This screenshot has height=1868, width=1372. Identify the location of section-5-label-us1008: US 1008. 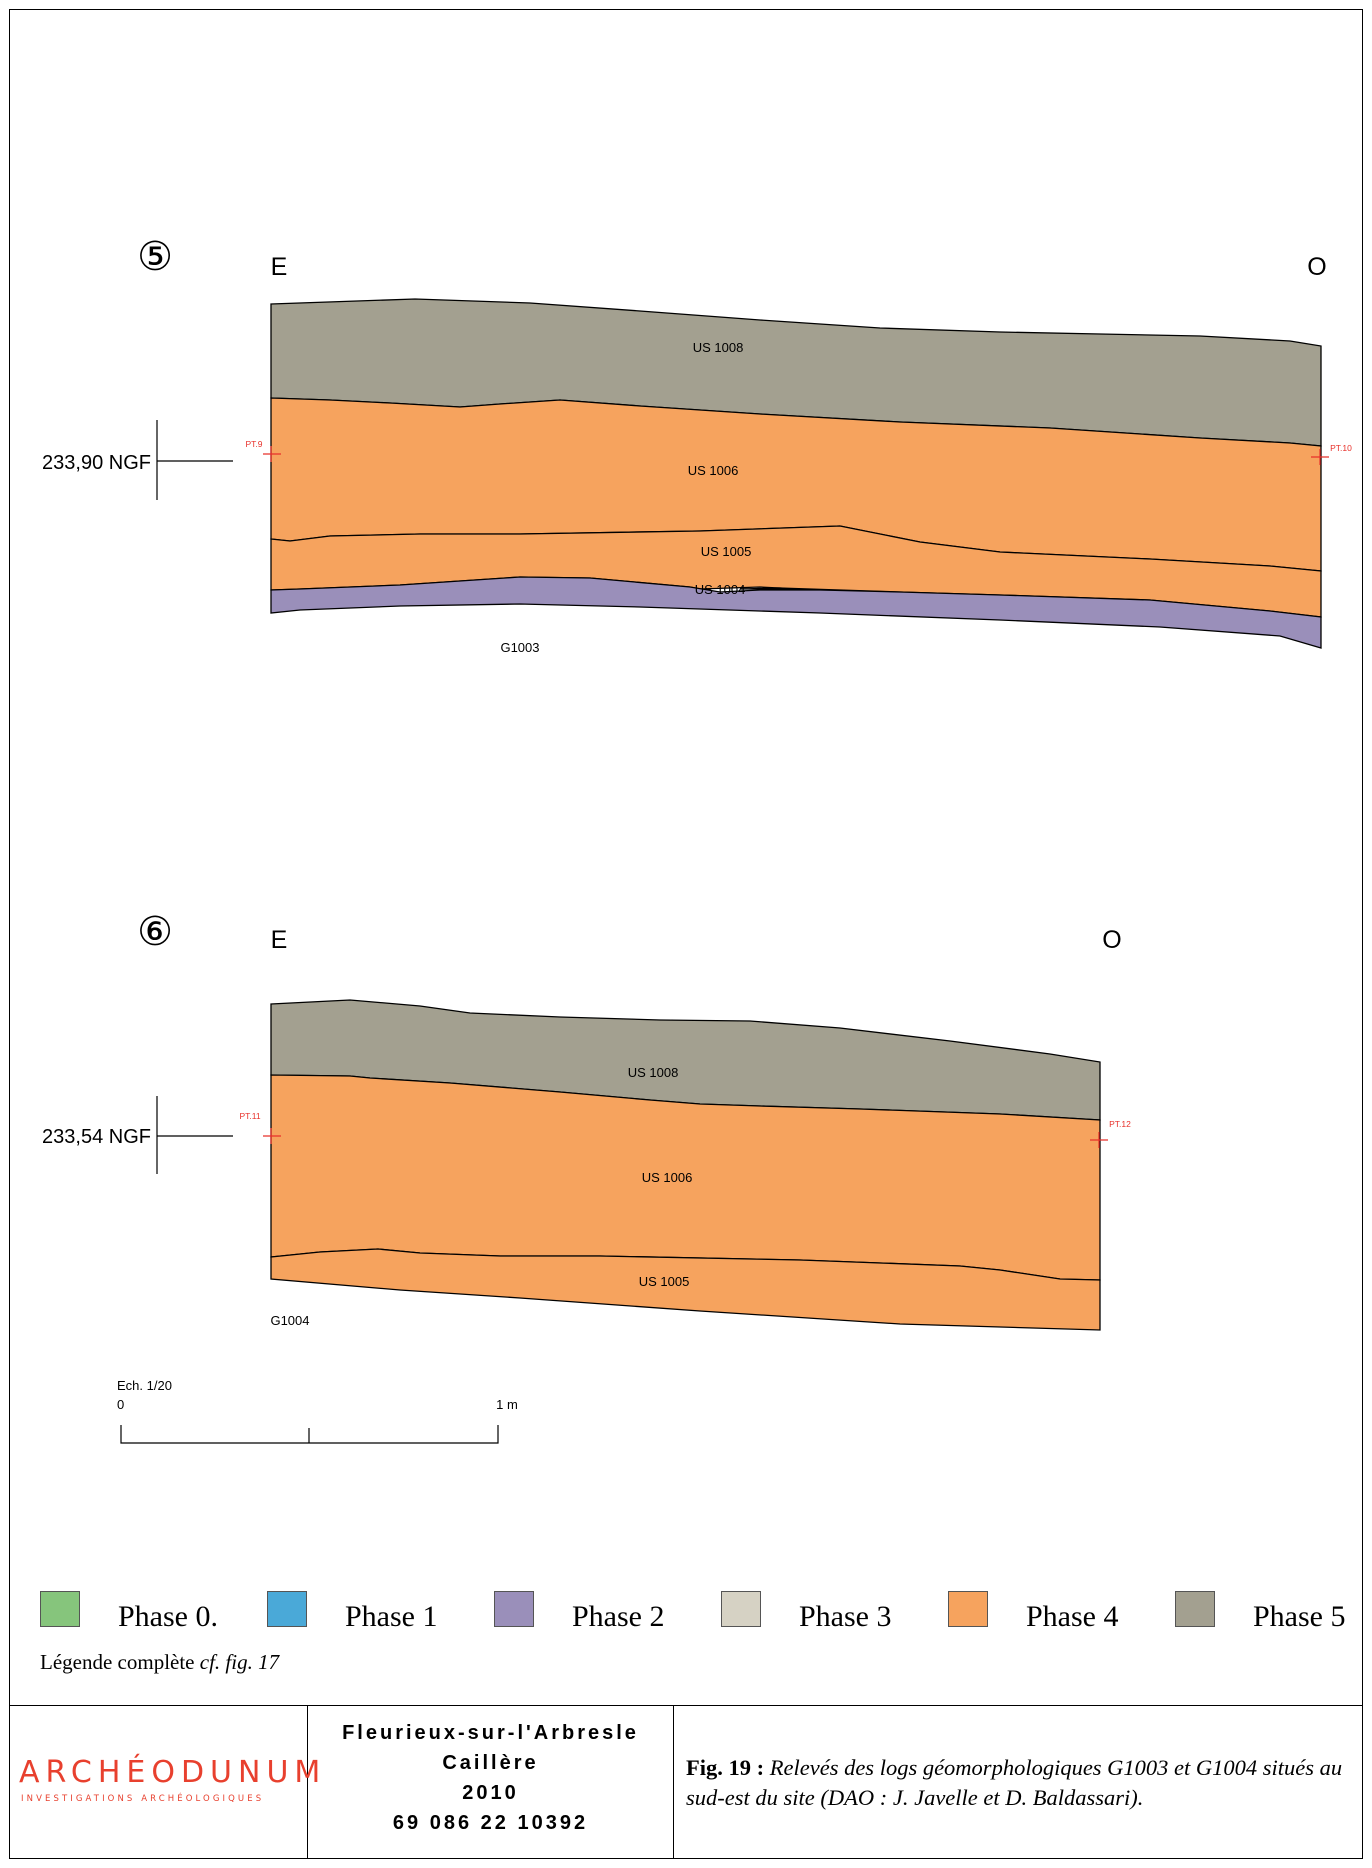
(718, 347).